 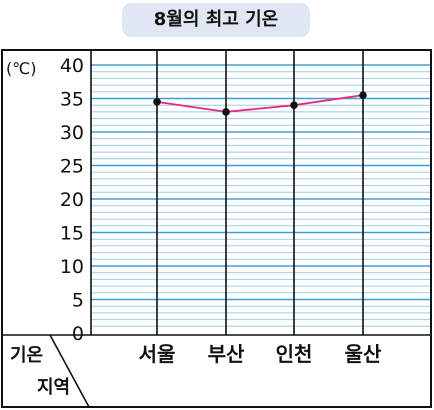 I want to click on corner-label-region: 지역, so click(x=53, y=387).